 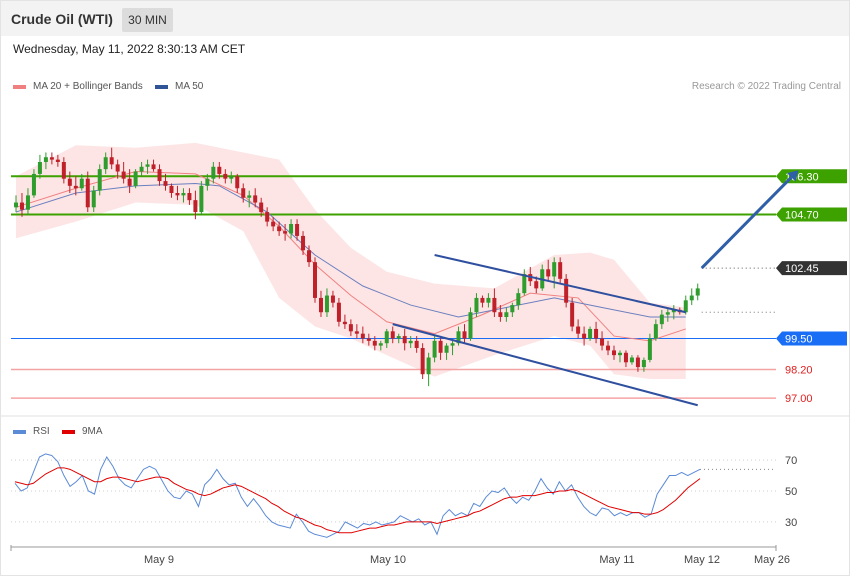 What do you see at coordinates (388, 560) in the screenshot?
I see `x-tick-label: May 10` at bounding box center [388, 560].